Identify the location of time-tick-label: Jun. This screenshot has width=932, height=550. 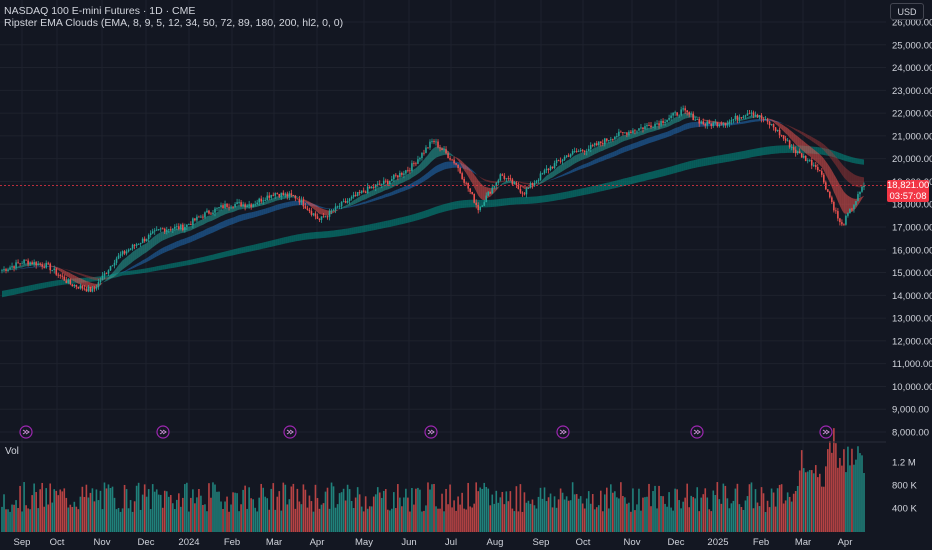
(408, 542).